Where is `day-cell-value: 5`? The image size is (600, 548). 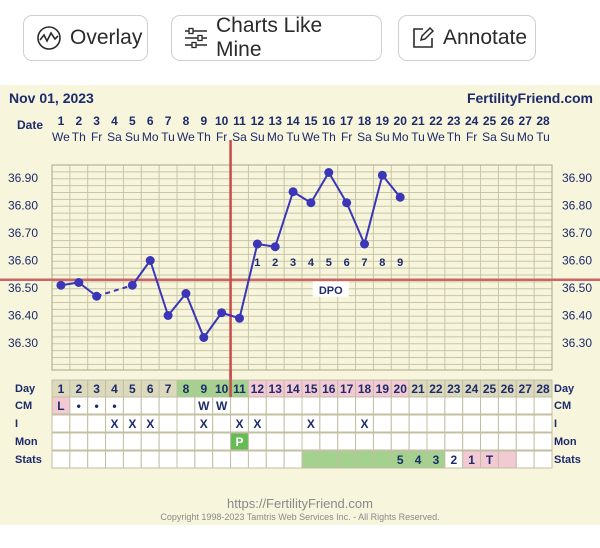 day-cell-value: 5 is located at coordinates (132, 389).